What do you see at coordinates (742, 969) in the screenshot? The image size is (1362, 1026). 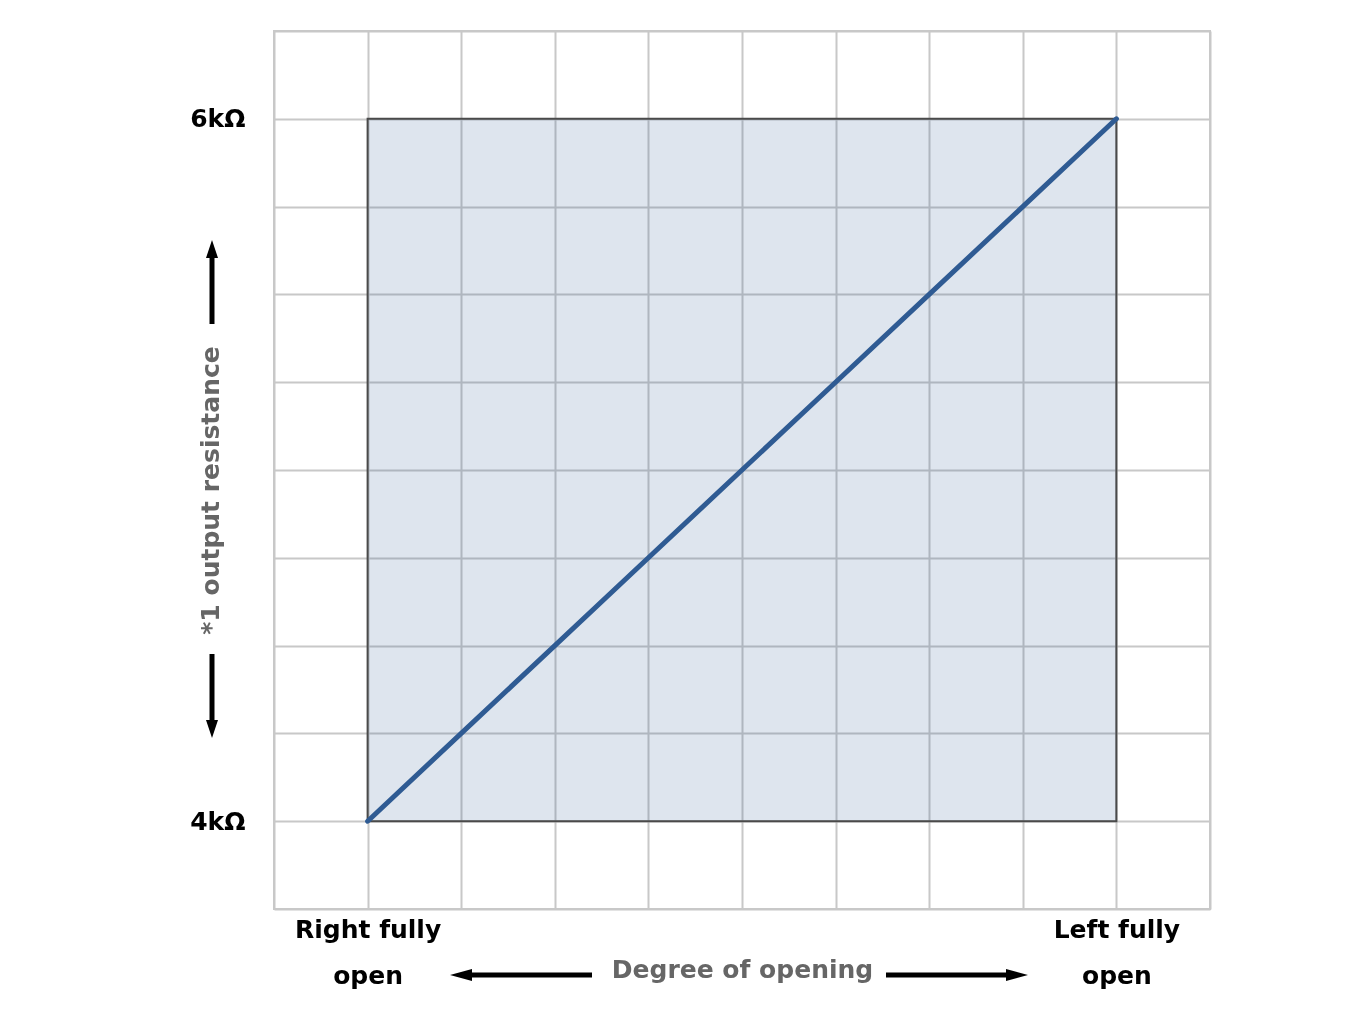 I see `x-axis-title: Degree of opening` at bounding box center [742, 969].